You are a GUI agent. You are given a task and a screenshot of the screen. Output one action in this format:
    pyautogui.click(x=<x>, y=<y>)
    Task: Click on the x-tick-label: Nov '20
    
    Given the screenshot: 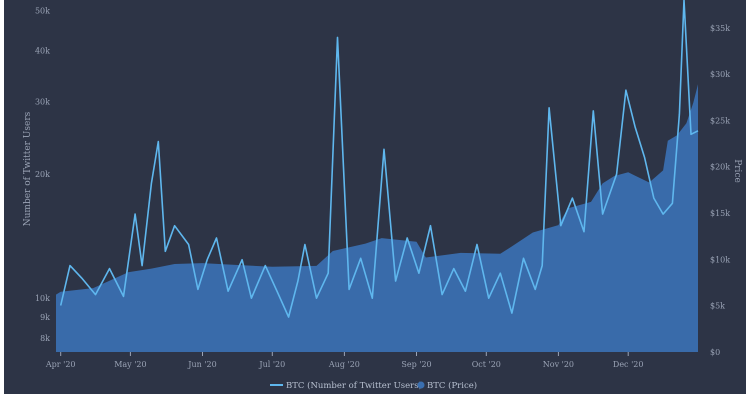 What is the action you would take?
    pyautogui.click(x=558, y=364)
    